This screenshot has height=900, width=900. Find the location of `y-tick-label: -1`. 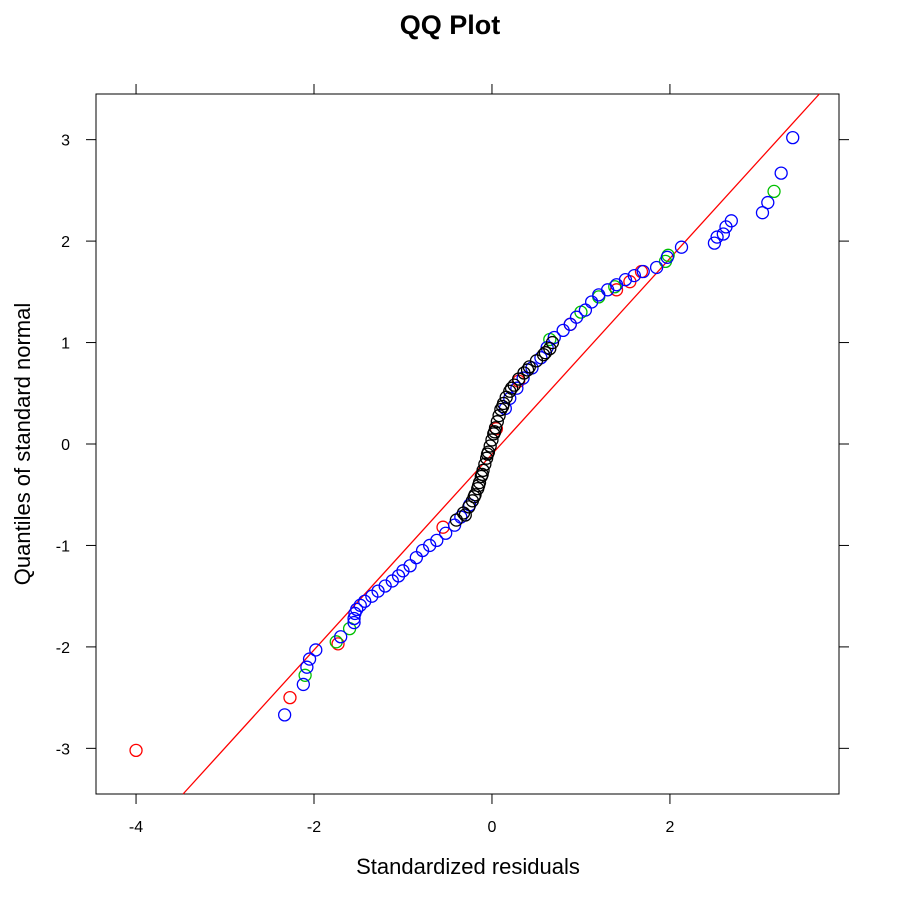

y-tick-label: -1 is located at coordinates (63, 546).